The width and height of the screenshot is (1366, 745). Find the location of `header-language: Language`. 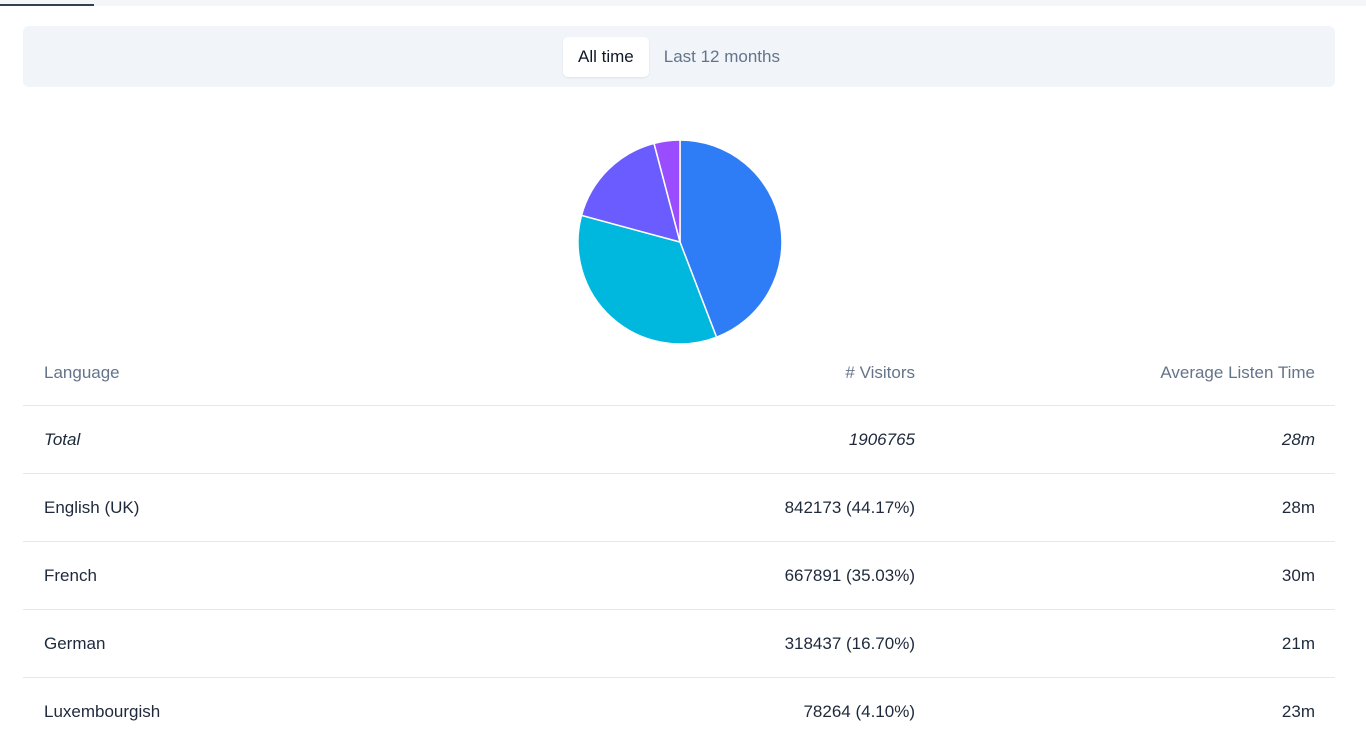

header-language: Language is located at coordinates (82, 372).